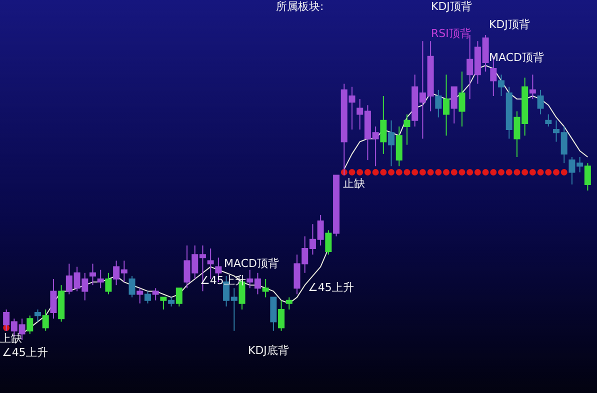  Describe the element at coordinates (451, 33) in the screenshot. I see `annotation: RSI顶背` at that location.